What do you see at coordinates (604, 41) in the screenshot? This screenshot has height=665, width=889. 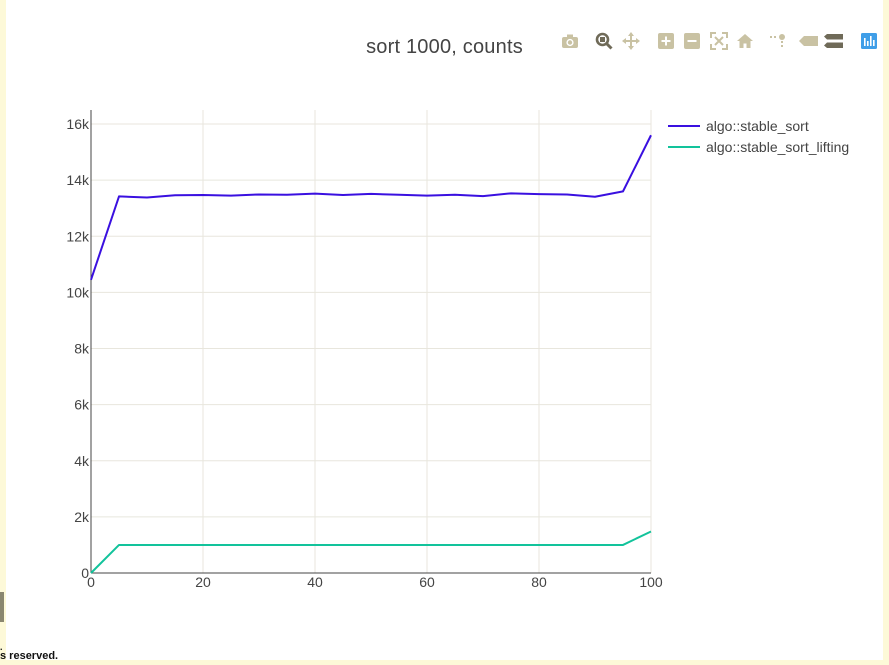 I see `zoom-icon` at bounding box center [604, 41].